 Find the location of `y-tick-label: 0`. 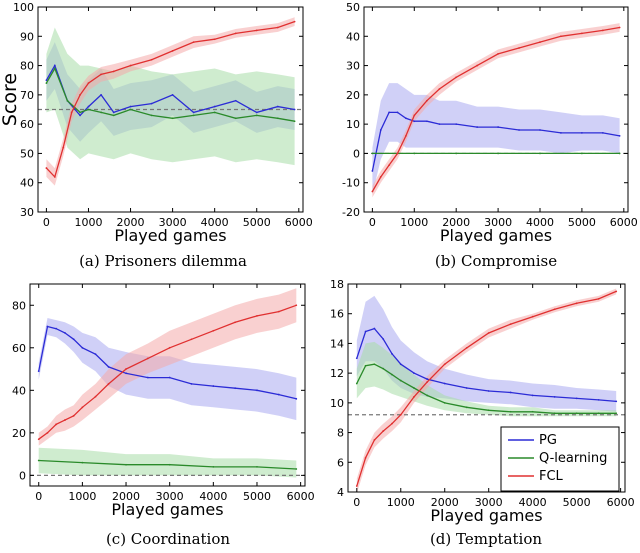

y-tick-label: 0 is located at coordinates (356, 153).